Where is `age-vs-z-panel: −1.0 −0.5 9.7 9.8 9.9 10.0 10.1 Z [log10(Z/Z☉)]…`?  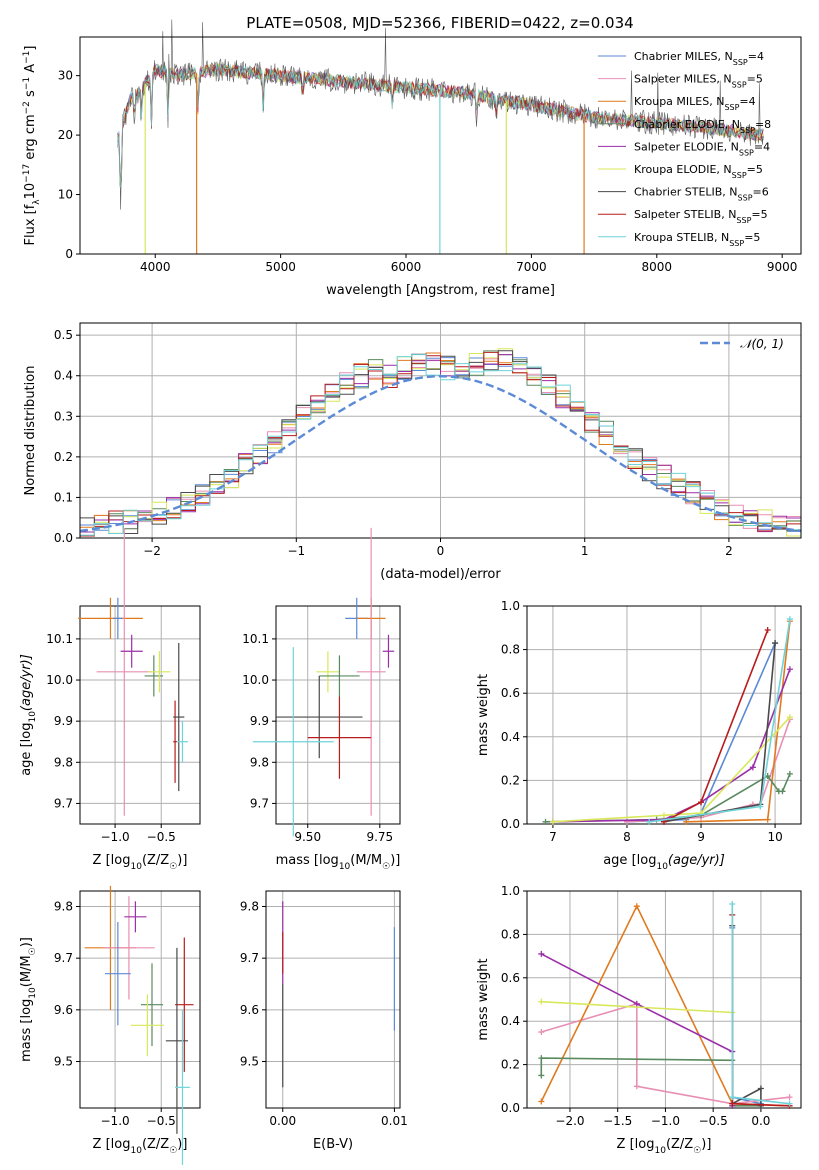 age-vs-z-panel: −1.0 −0.5 9.7 9.8 9.9 10.0 10.1 Z [log10(Z/Z☉)]… is located at coordinates (110, 699).